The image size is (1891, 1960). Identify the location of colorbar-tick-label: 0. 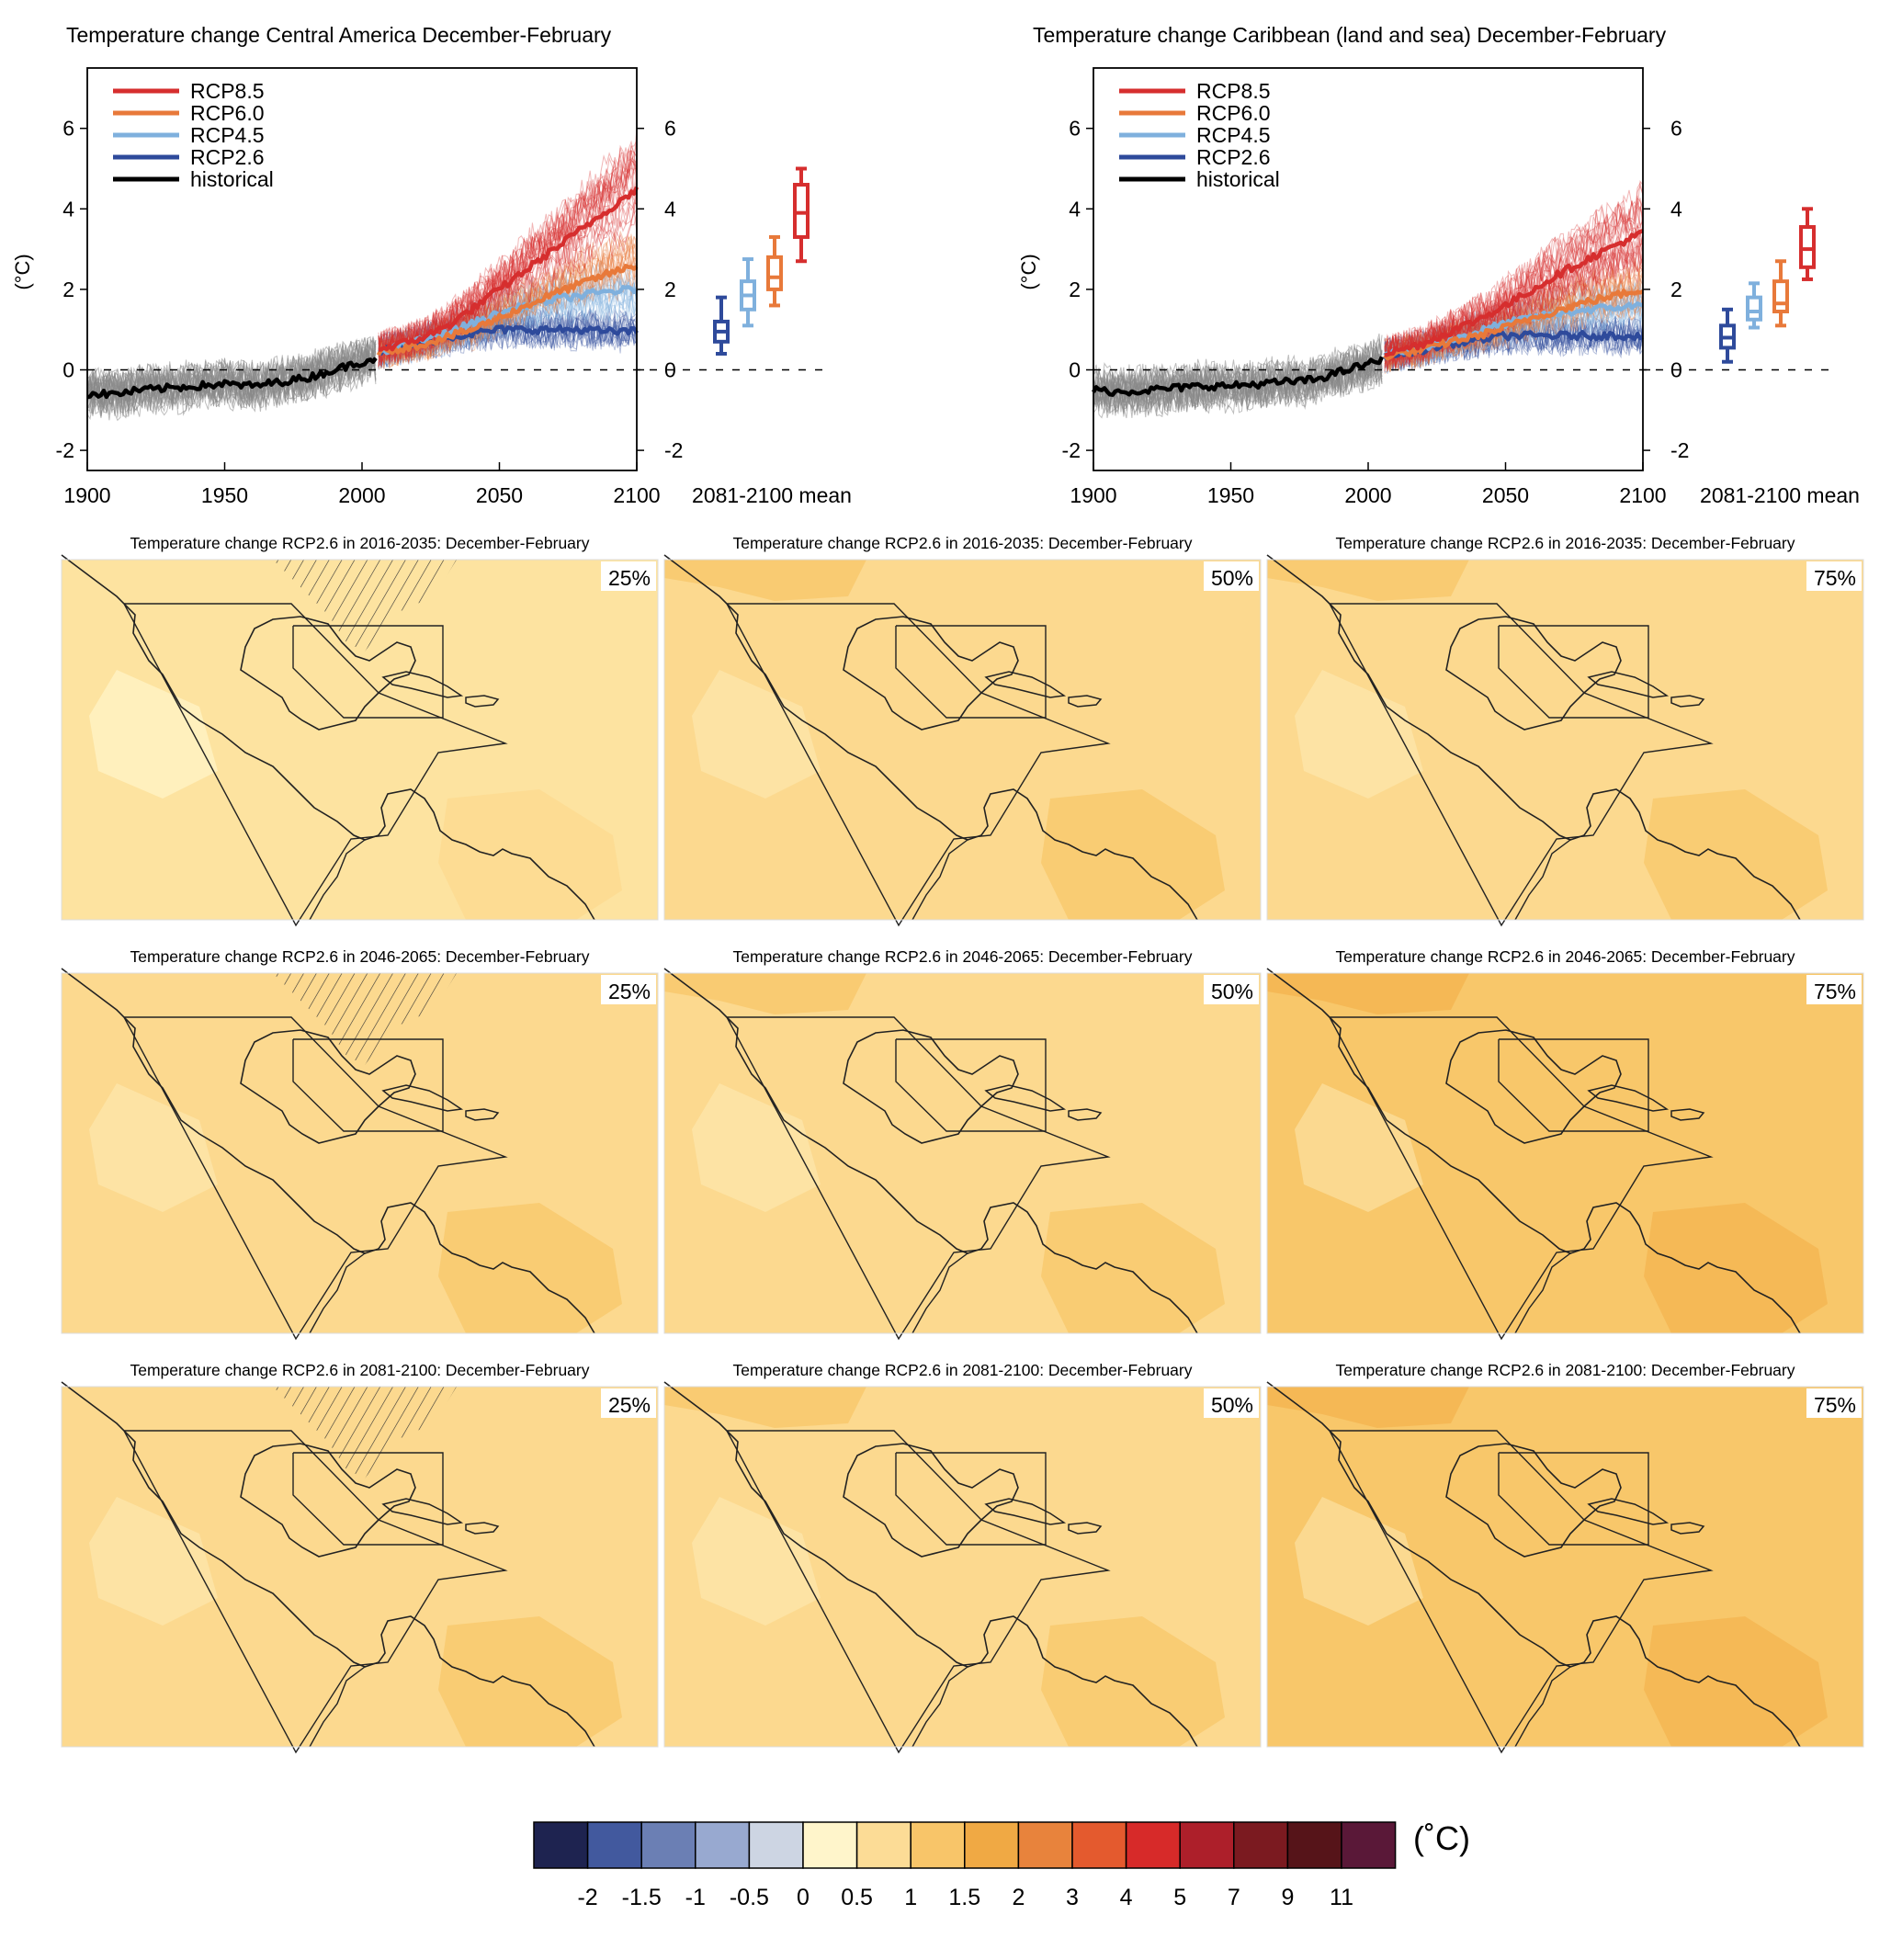
(803, 1898).